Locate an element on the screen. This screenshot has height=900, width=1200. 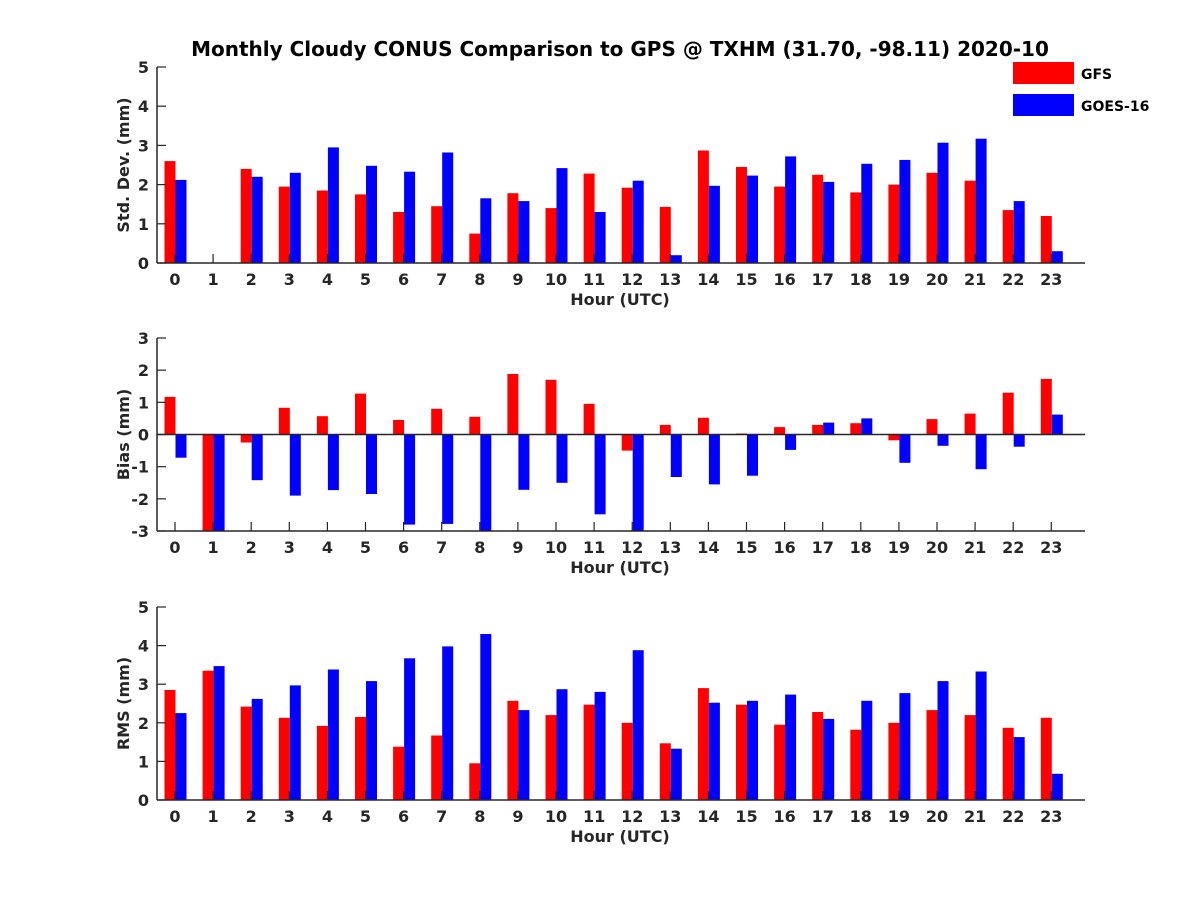
legend-swatch-gfs is located at coordinates (1043, 73).